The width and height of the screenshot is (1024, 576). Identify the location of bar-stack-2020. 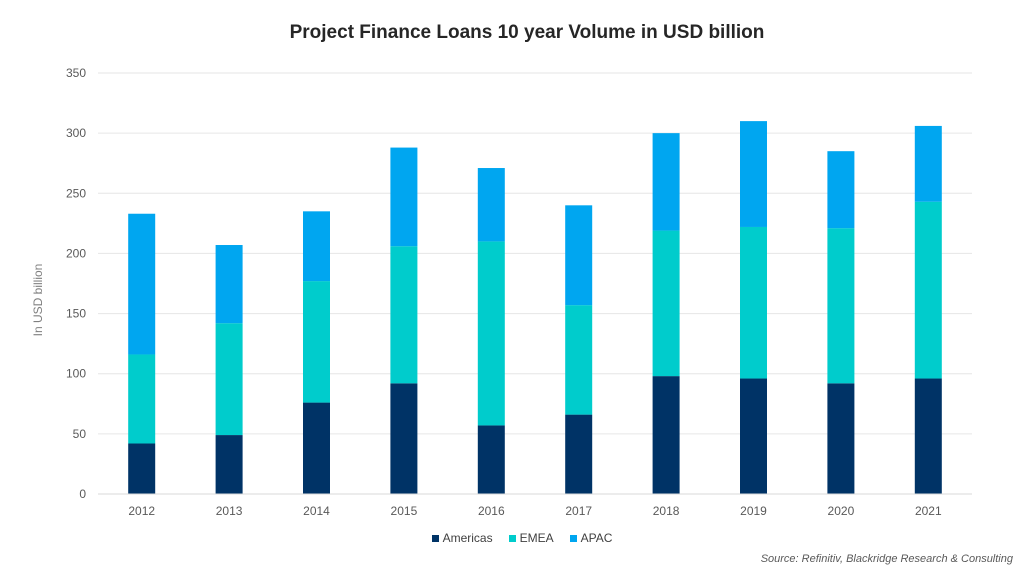
(841, 322).